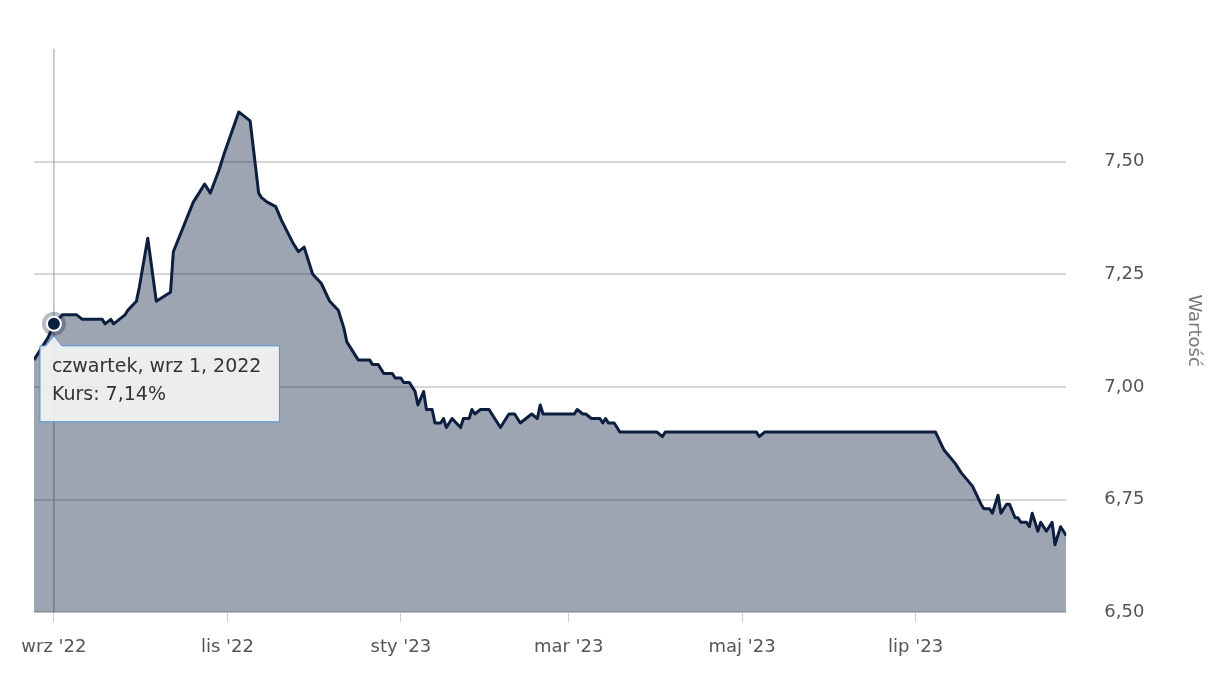 Image resolution: width=1226 pixels, height=678 pixels. Describe the element at coordinates (227, 645) in the screenshot. I see `x-tick-label: lis '22` at that location.